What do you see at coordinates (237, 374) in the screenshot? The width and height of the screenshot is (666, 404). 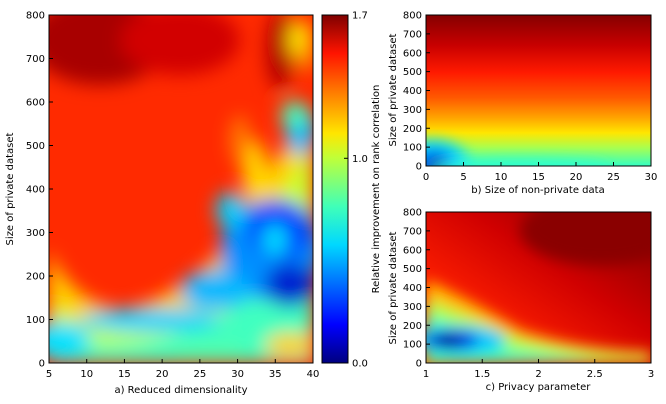 I see `panel-a-xtick-label: 30` at bounding box center [237, 374].